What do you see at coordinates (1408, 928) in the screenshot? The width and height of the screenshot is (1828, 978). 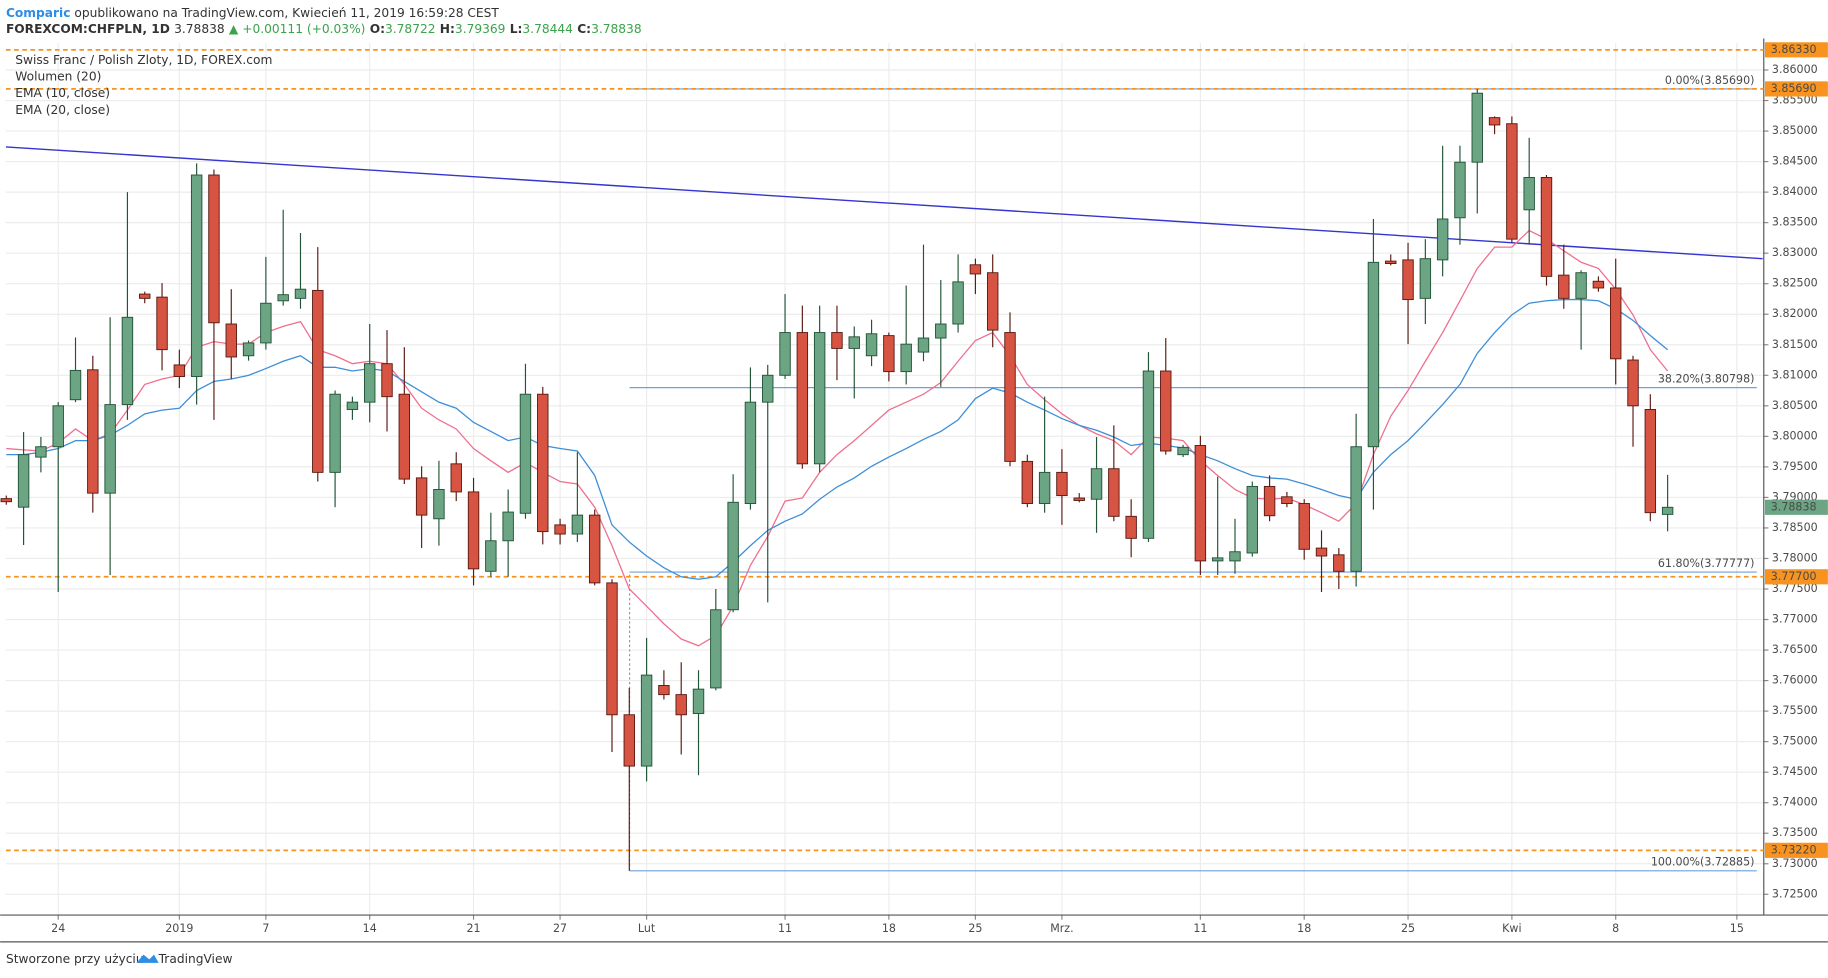 I see `x-tick-label: 25` at bounding box center [1408, 928].